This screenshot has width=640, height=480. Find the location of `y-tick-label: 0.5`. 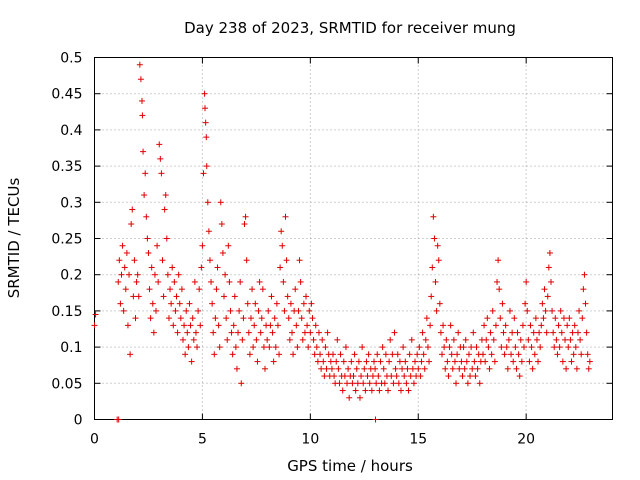

y-tick-label: 0.5 is located at coordinates (71, 59).